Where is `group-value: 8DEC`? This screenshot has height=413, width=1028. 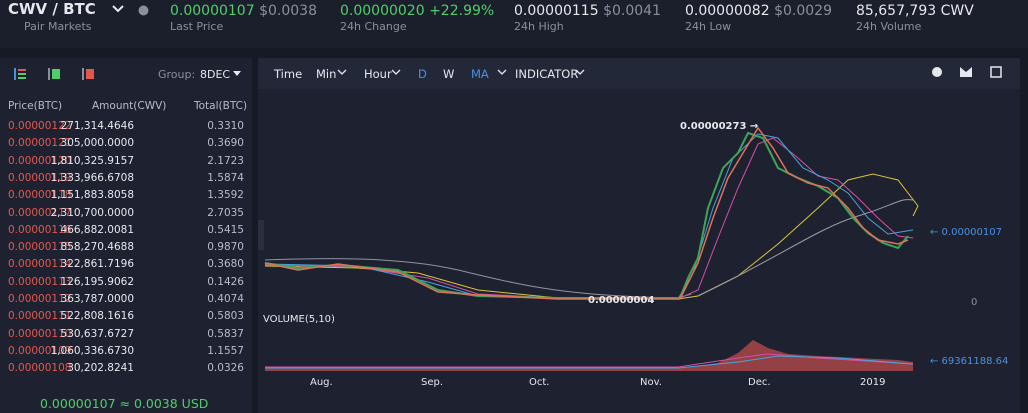 group-value: 8DEC is located at coordinates (215, 74).